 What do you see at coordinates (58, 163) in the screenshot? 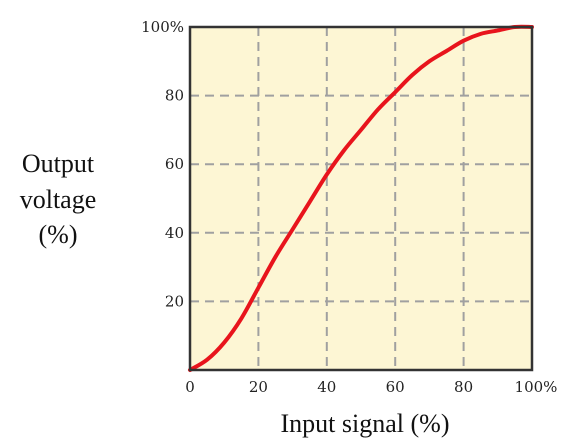
I see `y-axis-title-line: Output` at bounding box center [58, 163].